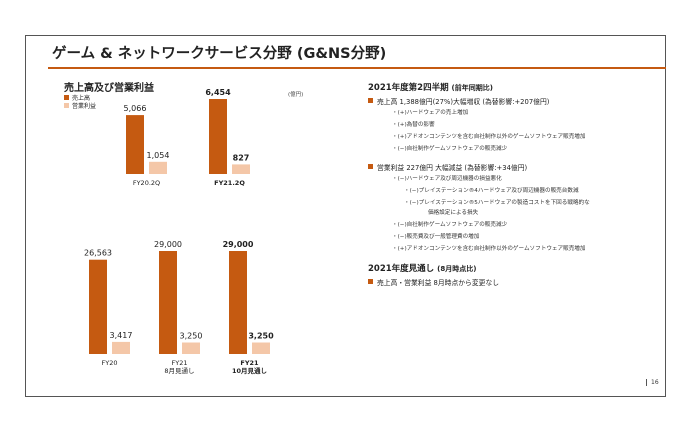  I want to click on category-label: FY20, so click(110, 363).